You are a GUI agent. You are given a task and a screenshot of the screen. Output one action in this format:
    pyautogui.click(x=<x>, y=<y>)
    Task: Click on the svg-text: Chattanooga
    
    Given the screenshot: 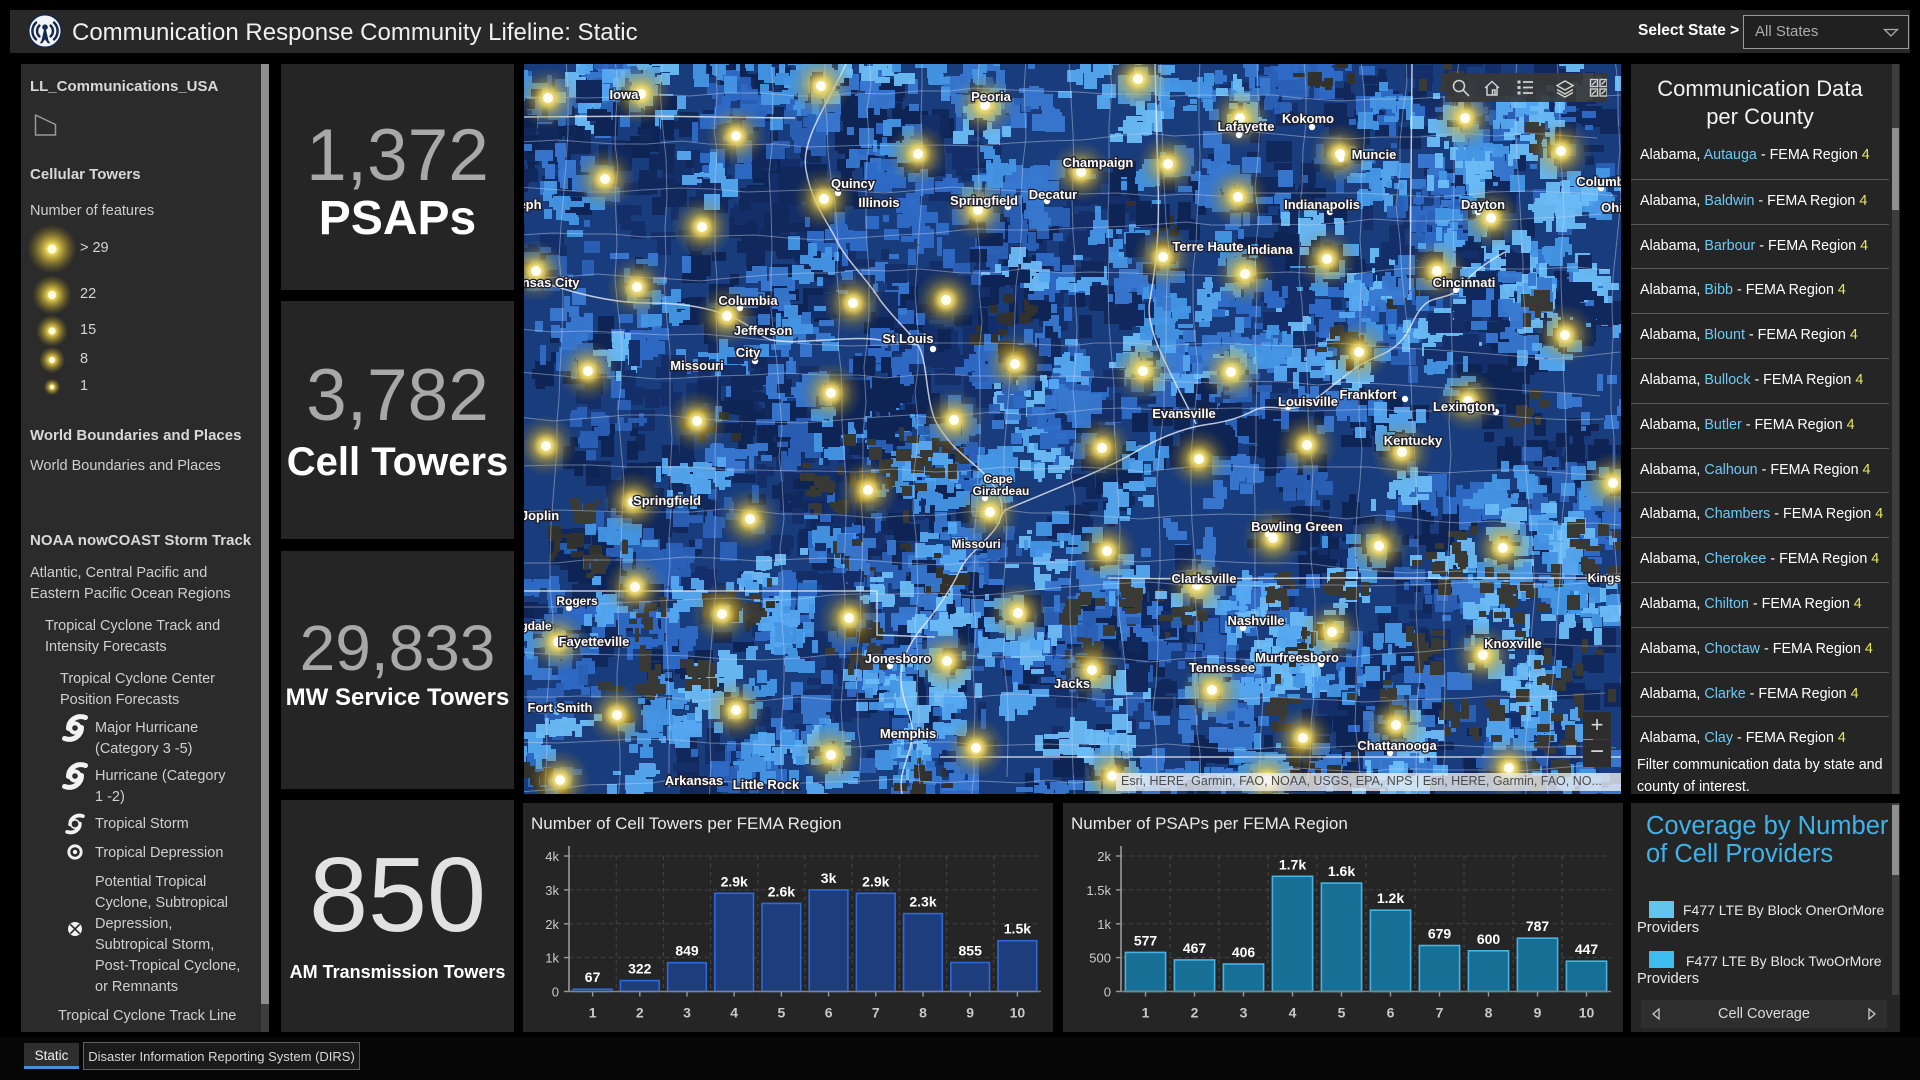 What is the action you would take?
    pyautogui.click(x=1397, y=745)
    